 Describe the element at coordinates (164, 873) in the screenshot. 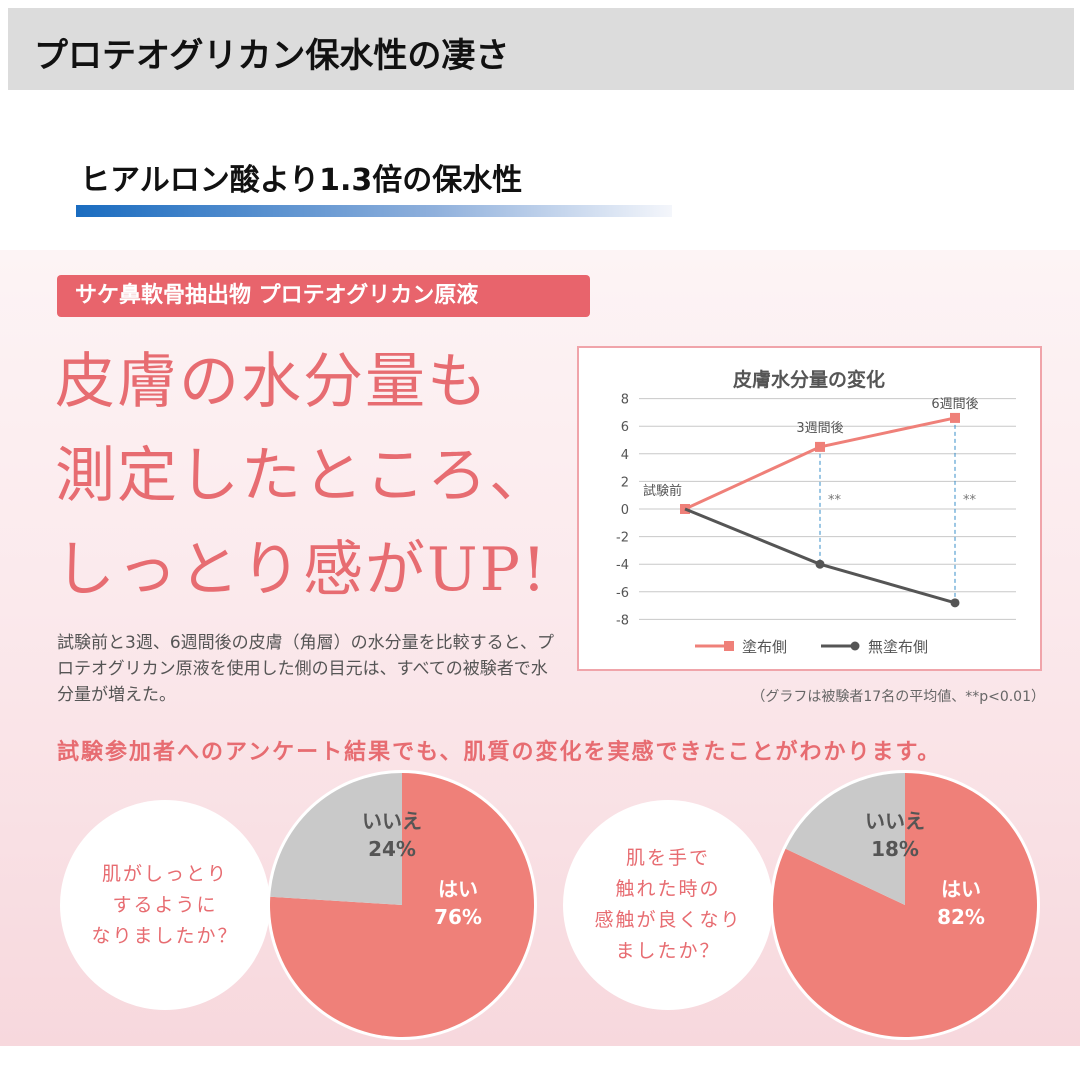

I see `question-line: 肌がしっとり` at that location.